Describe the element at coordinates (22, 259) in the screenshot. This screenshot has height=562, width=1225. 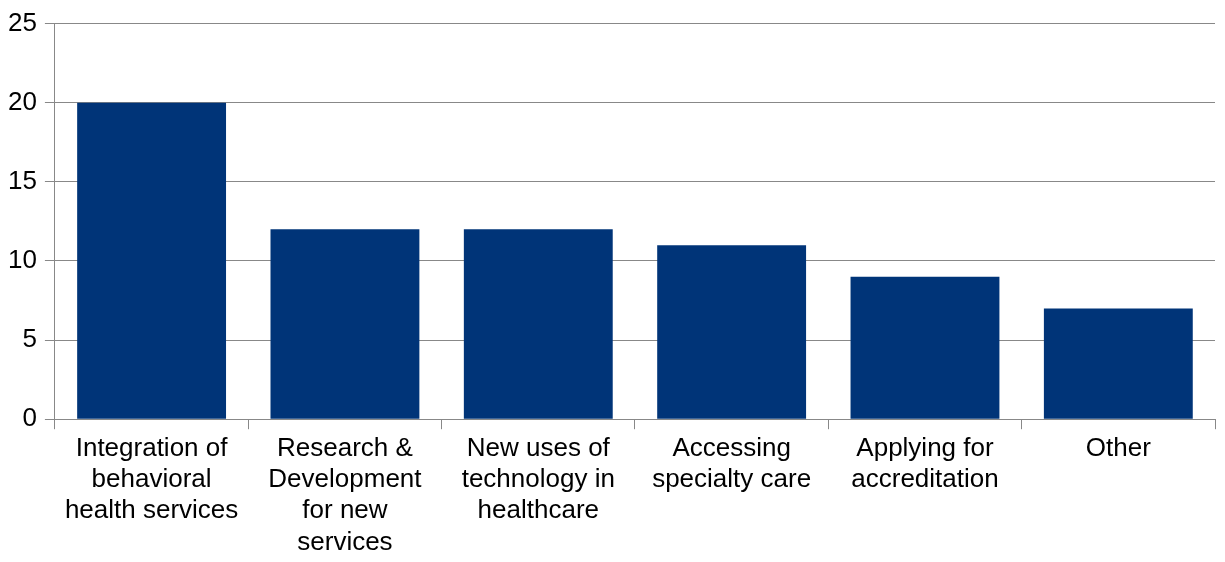
I see `y-tick-label: 10` at that location.